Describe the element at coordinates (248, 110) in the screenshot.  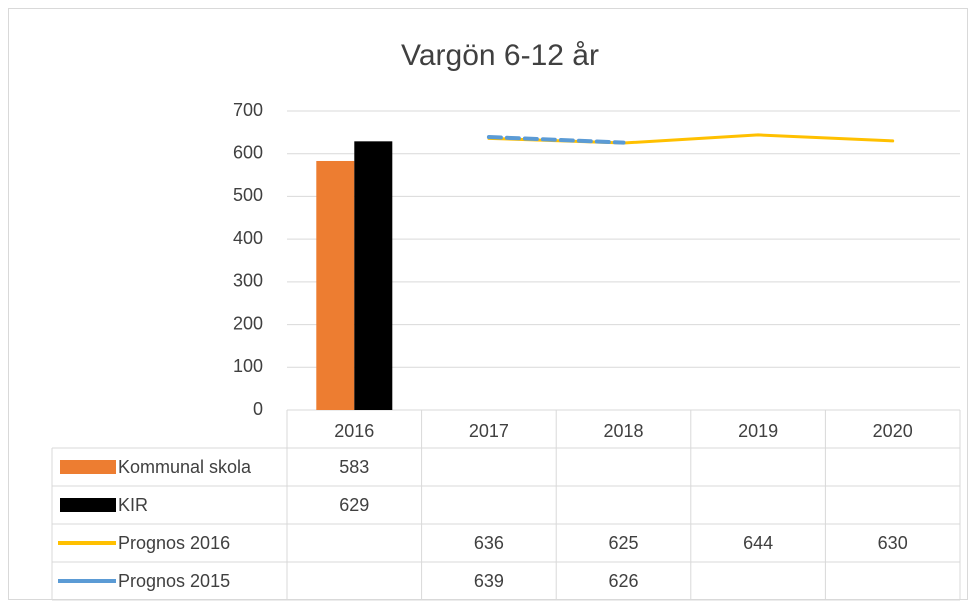
I see `y-tick-label: 700` at that location.